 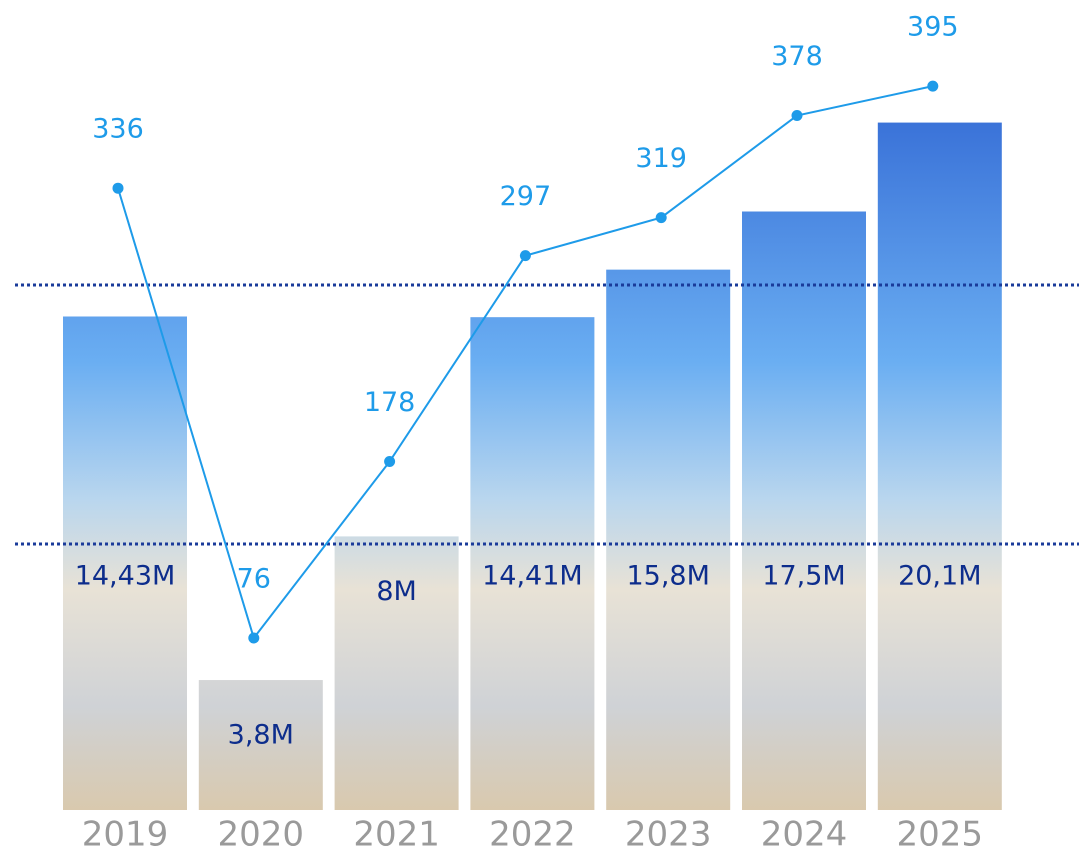 What do you see at coordinates (797, 56) in the screenshot?
I see `line-label: 378` at bounding box center [797, 56].